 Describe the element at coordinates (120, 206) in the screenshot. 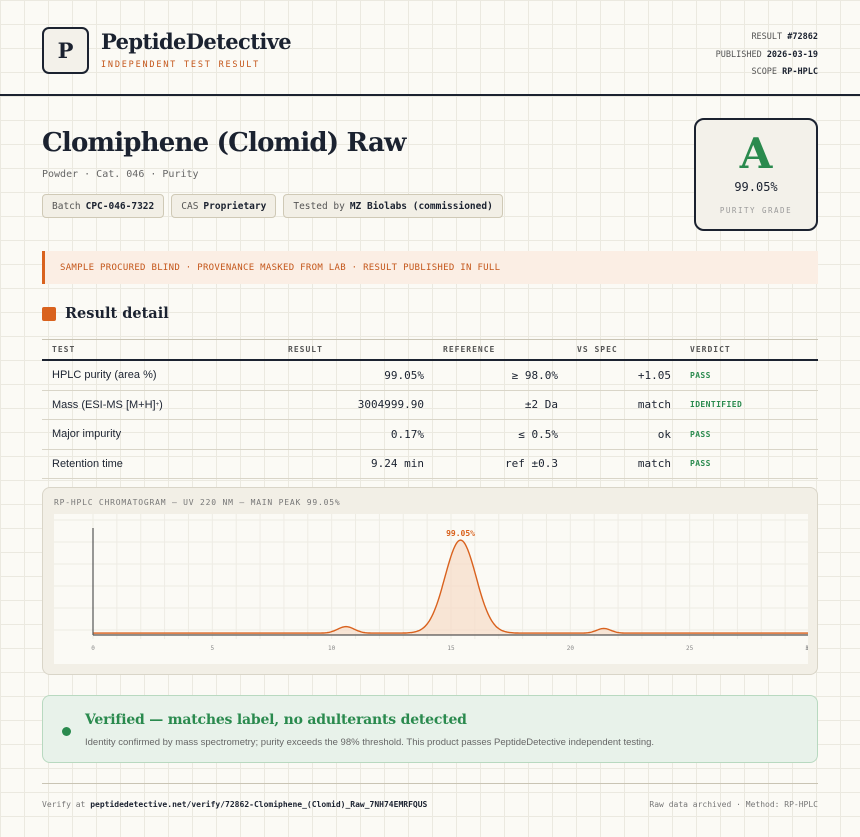

I see `chip-value: CPC-046-7322` at that location.